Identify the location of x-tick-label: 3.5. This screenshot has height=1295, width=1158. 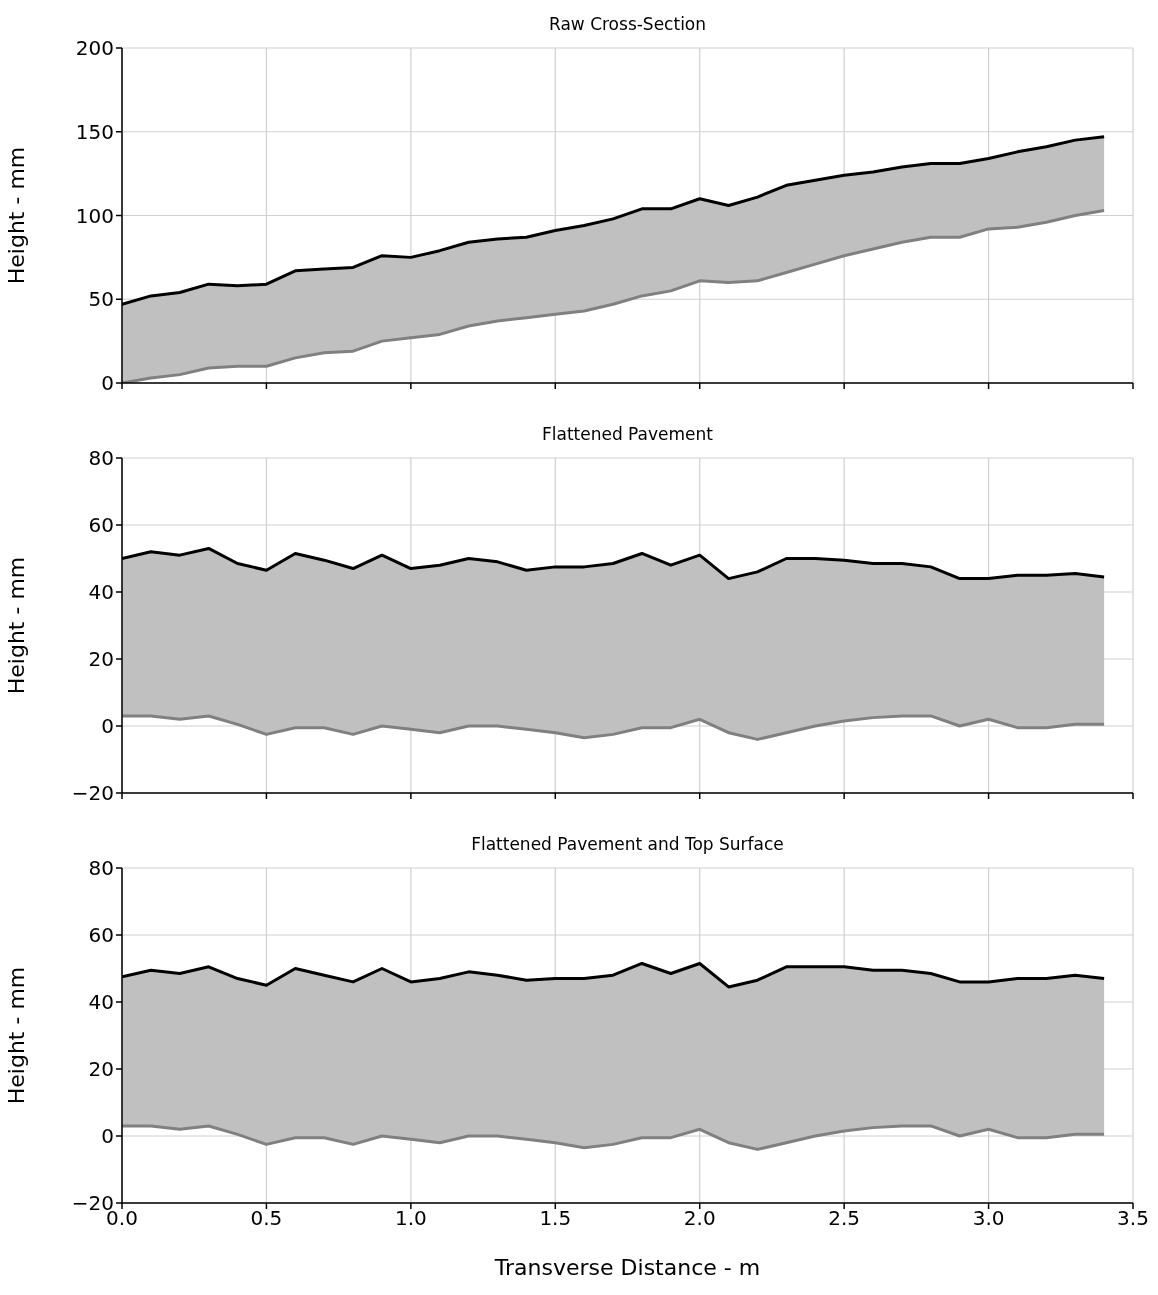
(1133, 1218).